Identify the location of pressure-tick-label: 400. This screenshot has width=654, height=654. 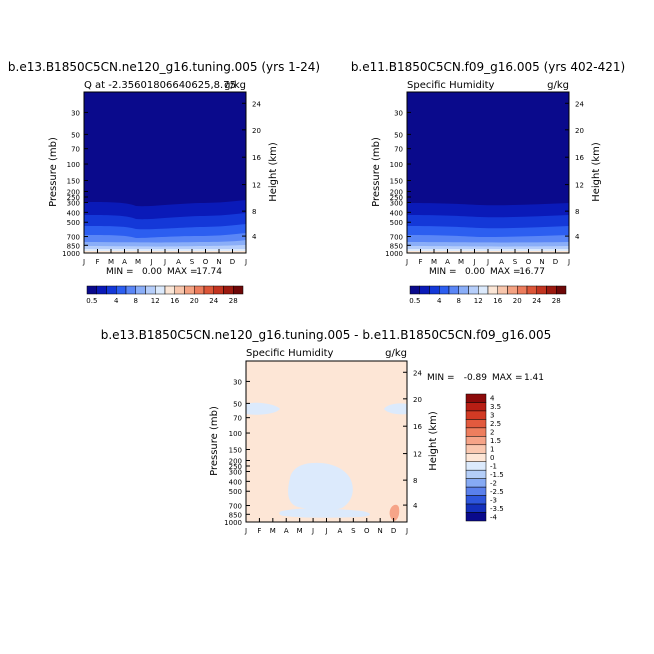
(73, 213).